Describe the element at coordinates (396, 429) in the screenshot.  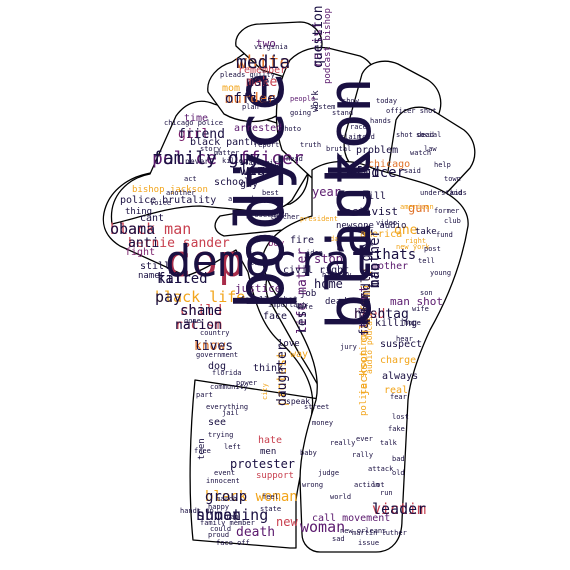
I see `cloud-word: fake` at that location.